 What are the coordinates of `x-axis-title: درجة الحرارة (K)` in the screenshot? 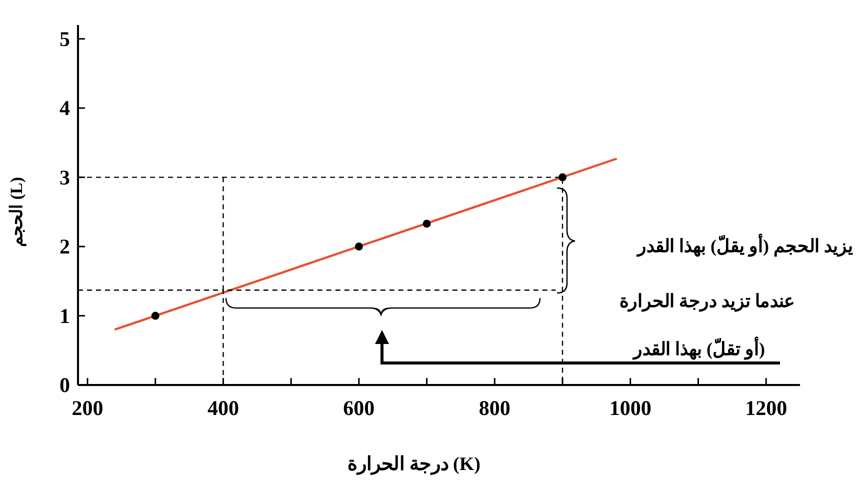 It's located at (414, 464).